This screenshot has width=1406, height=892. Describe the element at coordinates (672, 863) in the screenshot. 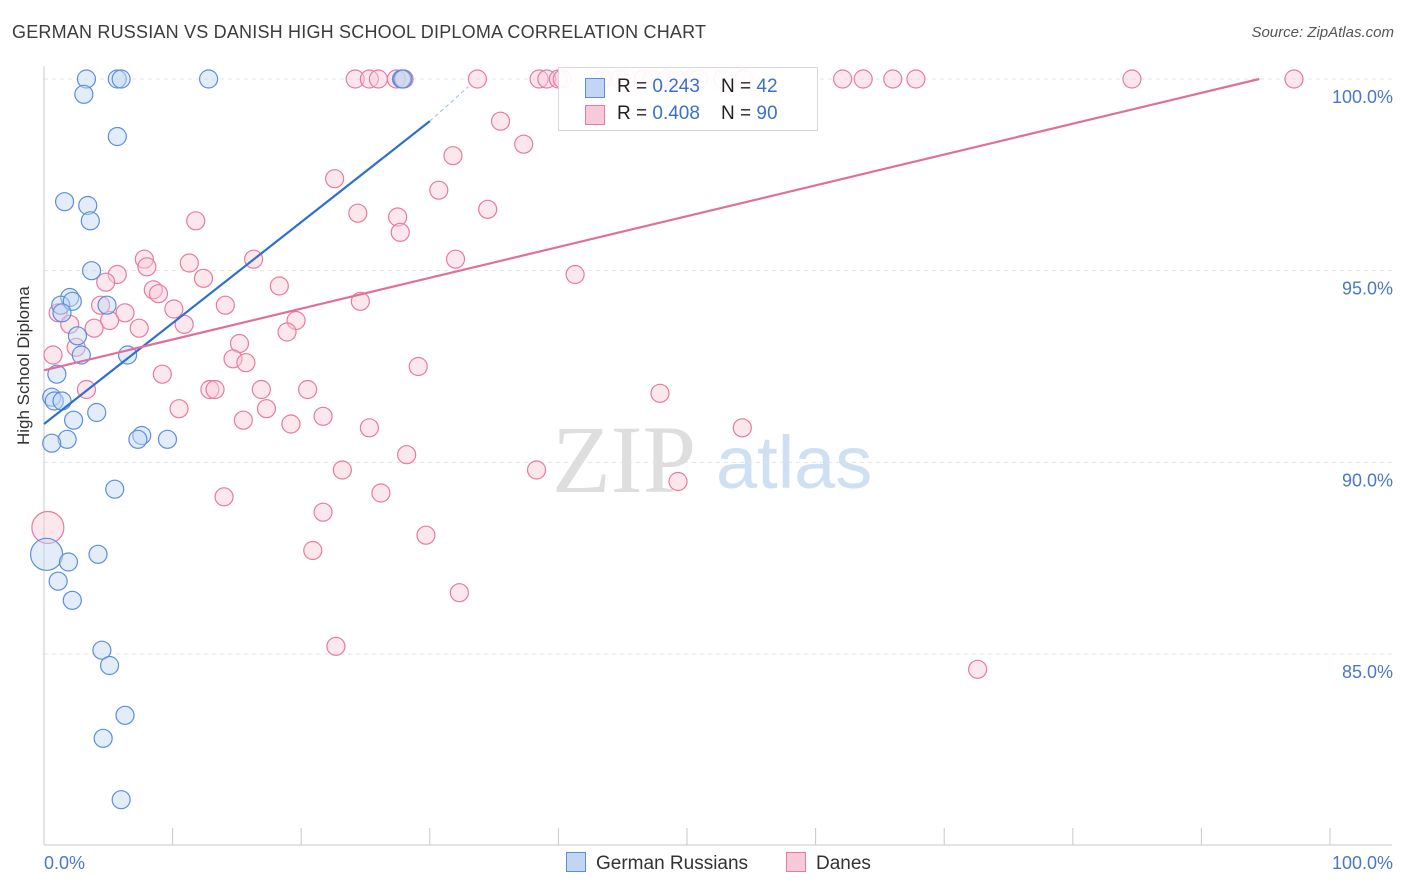

I see `bottom-legend-label-german-russians: German Russians` at that location.